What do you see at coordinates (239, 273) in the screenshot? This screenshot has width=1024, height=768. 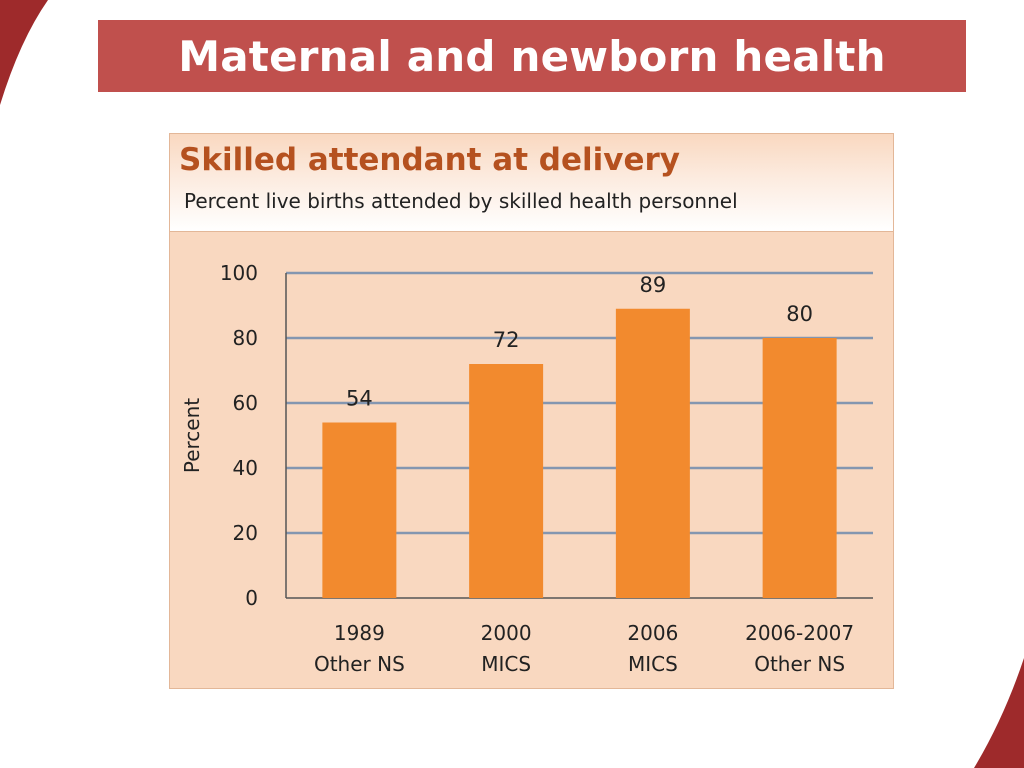 I see `y-tick-label: 100` at bounding box center [239, 273].